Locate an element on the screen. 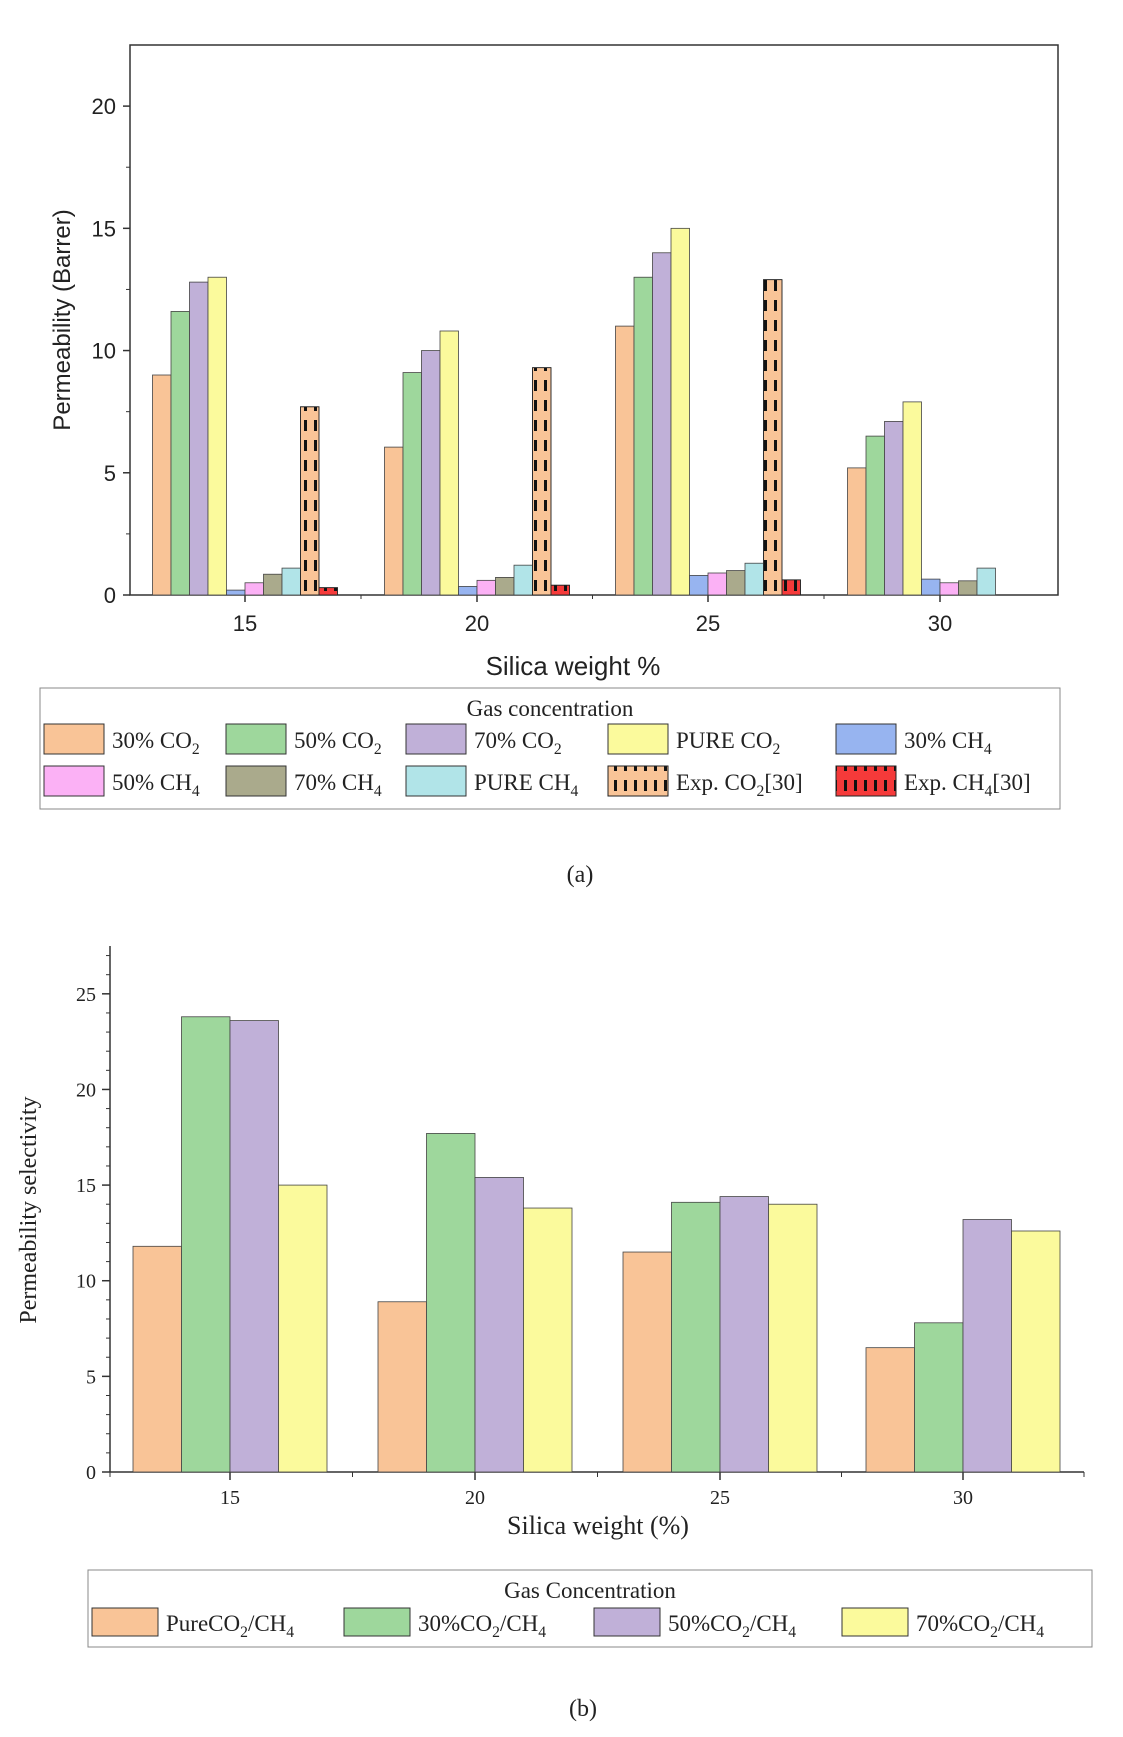 This screenshot has height=1737, width=1123. chart-a-y-tick-label: 5 is located at coordinates (110, 473).